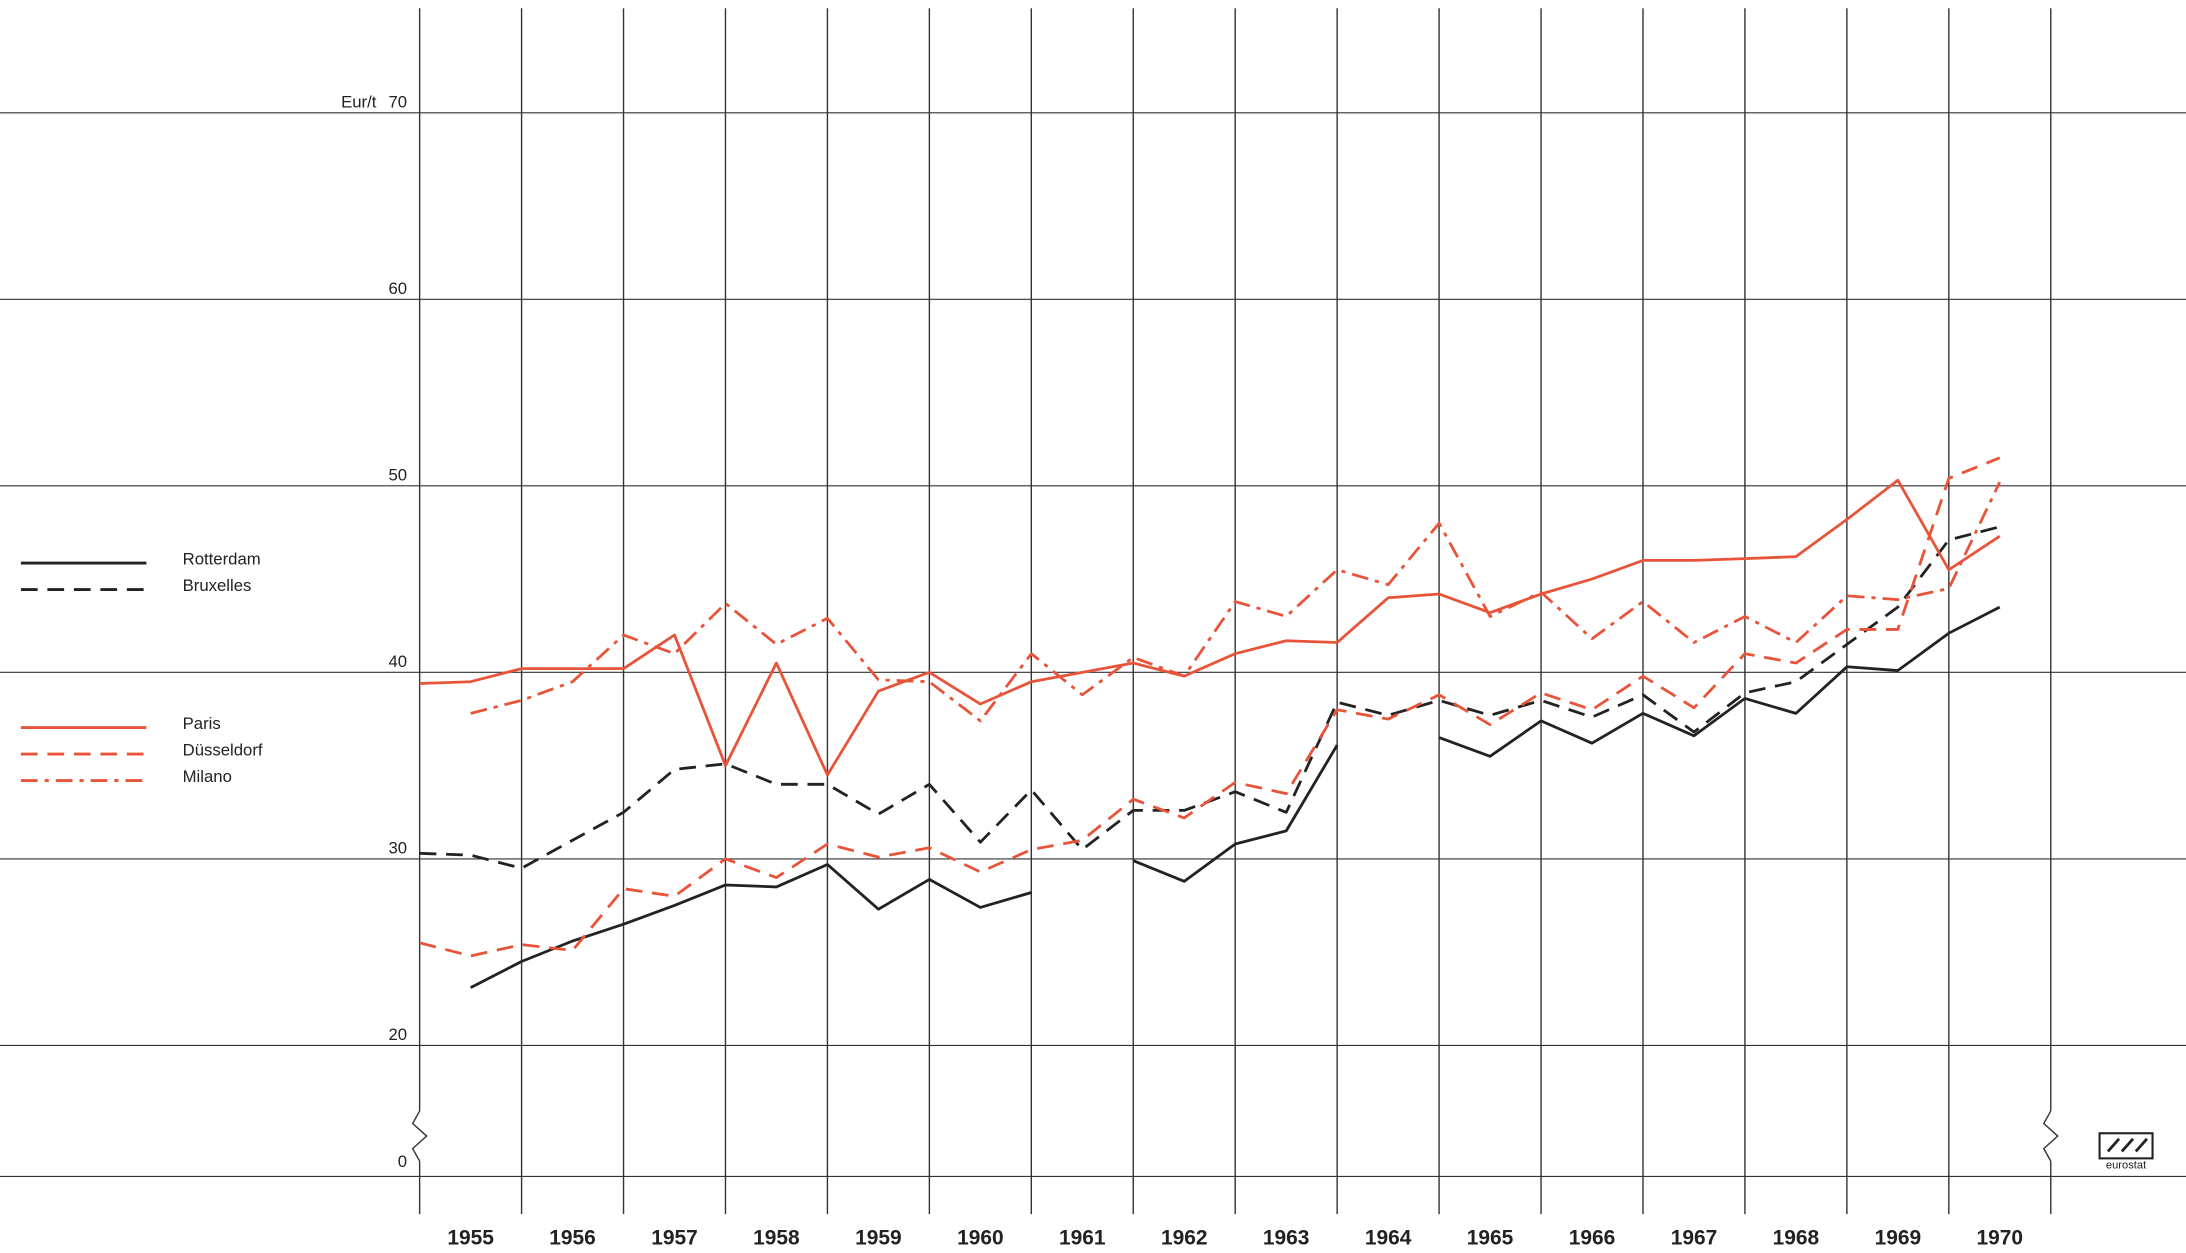  I want to click on x-tick-label: 1956, so click(572, 1238).